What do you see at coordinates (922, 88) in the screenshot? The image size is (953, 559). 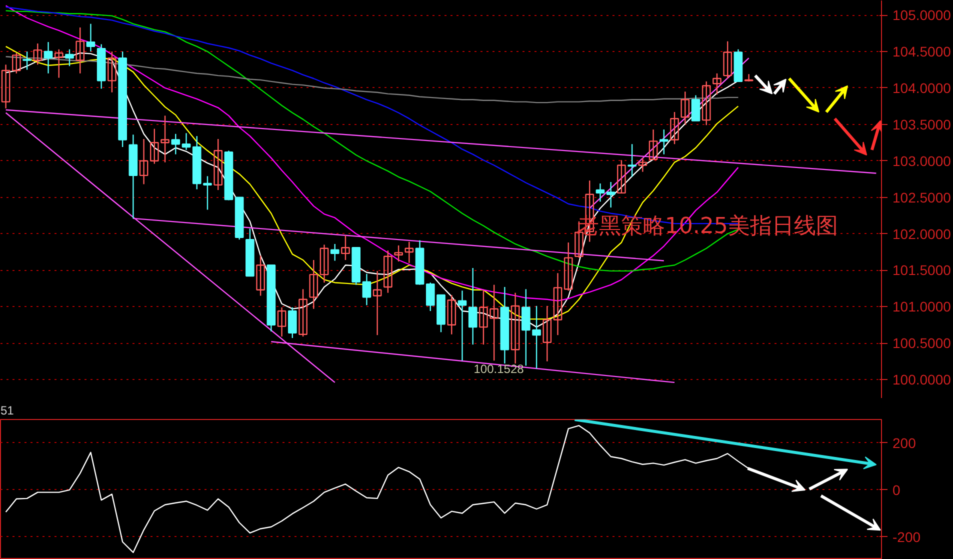 I see `y-tick-label: 104.0000` at bounding box center [922, 88].